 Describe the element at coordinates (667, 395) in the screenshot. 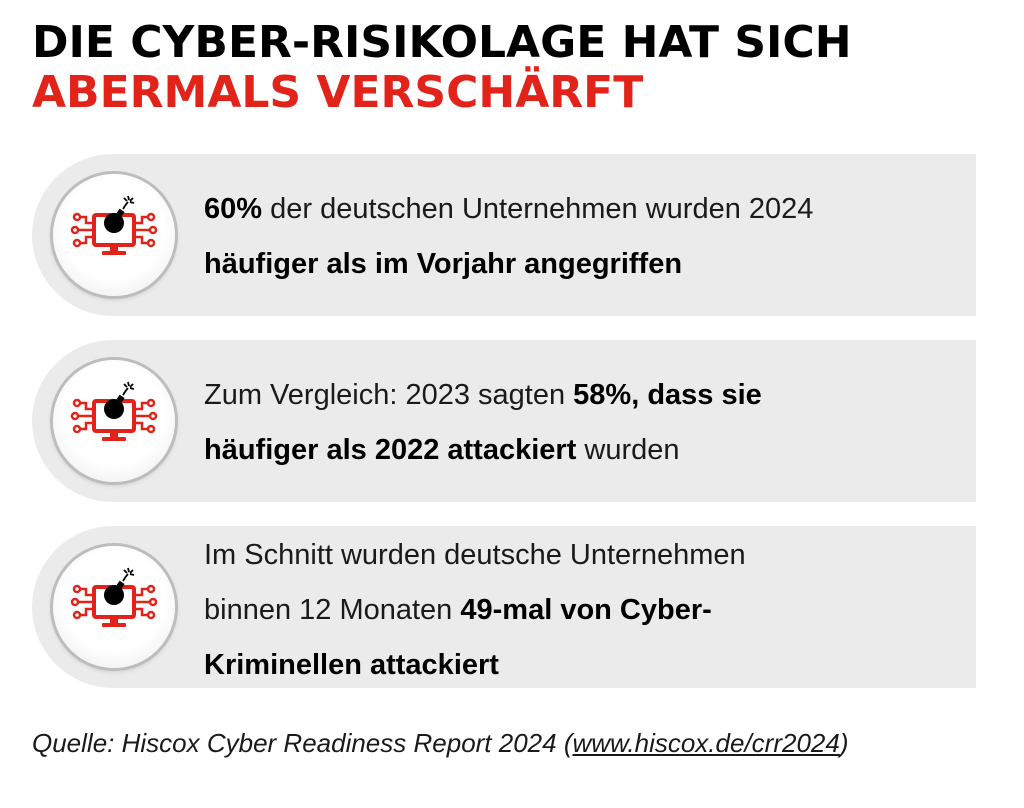

I see `stat-highlight: 58%, dass sie` at that location.